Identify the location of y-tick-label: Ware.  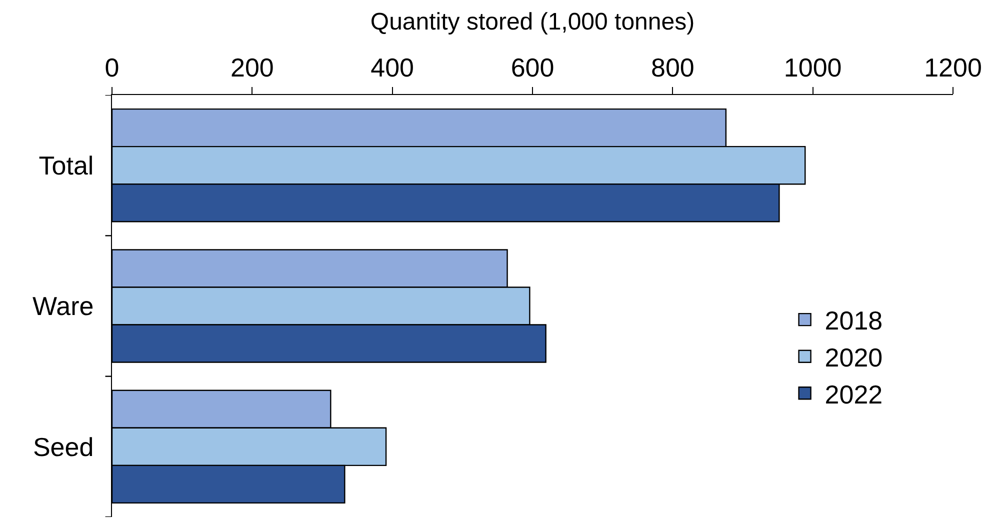
(63, 306).